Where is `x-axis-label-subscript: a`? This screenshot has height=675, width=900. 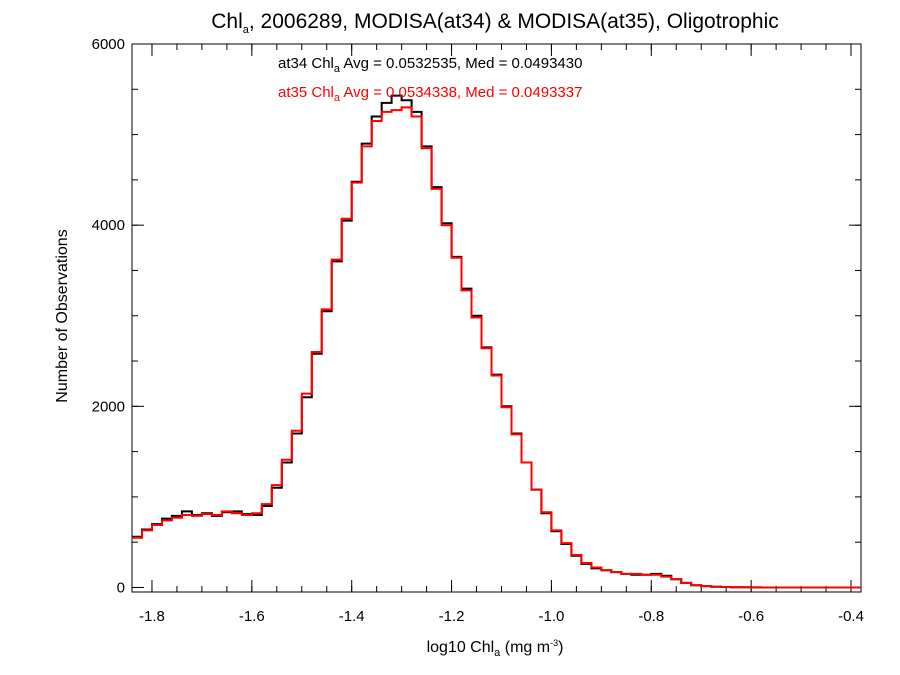
x-axis-label-subscript: a is located at coordinates (497, 653).